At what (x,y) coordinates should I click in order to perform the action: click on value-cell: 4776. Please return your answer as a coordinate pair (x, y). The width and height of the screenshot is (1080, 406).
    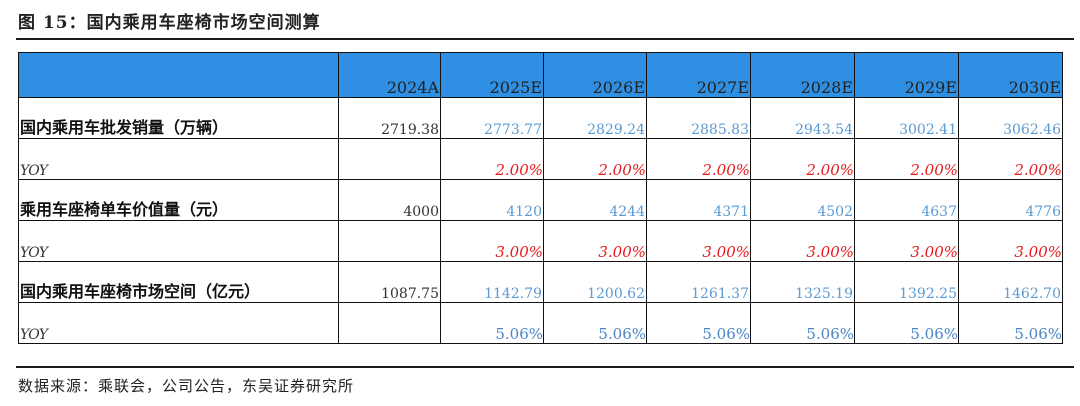
    Looking at the image, I should click on (1010, 200).